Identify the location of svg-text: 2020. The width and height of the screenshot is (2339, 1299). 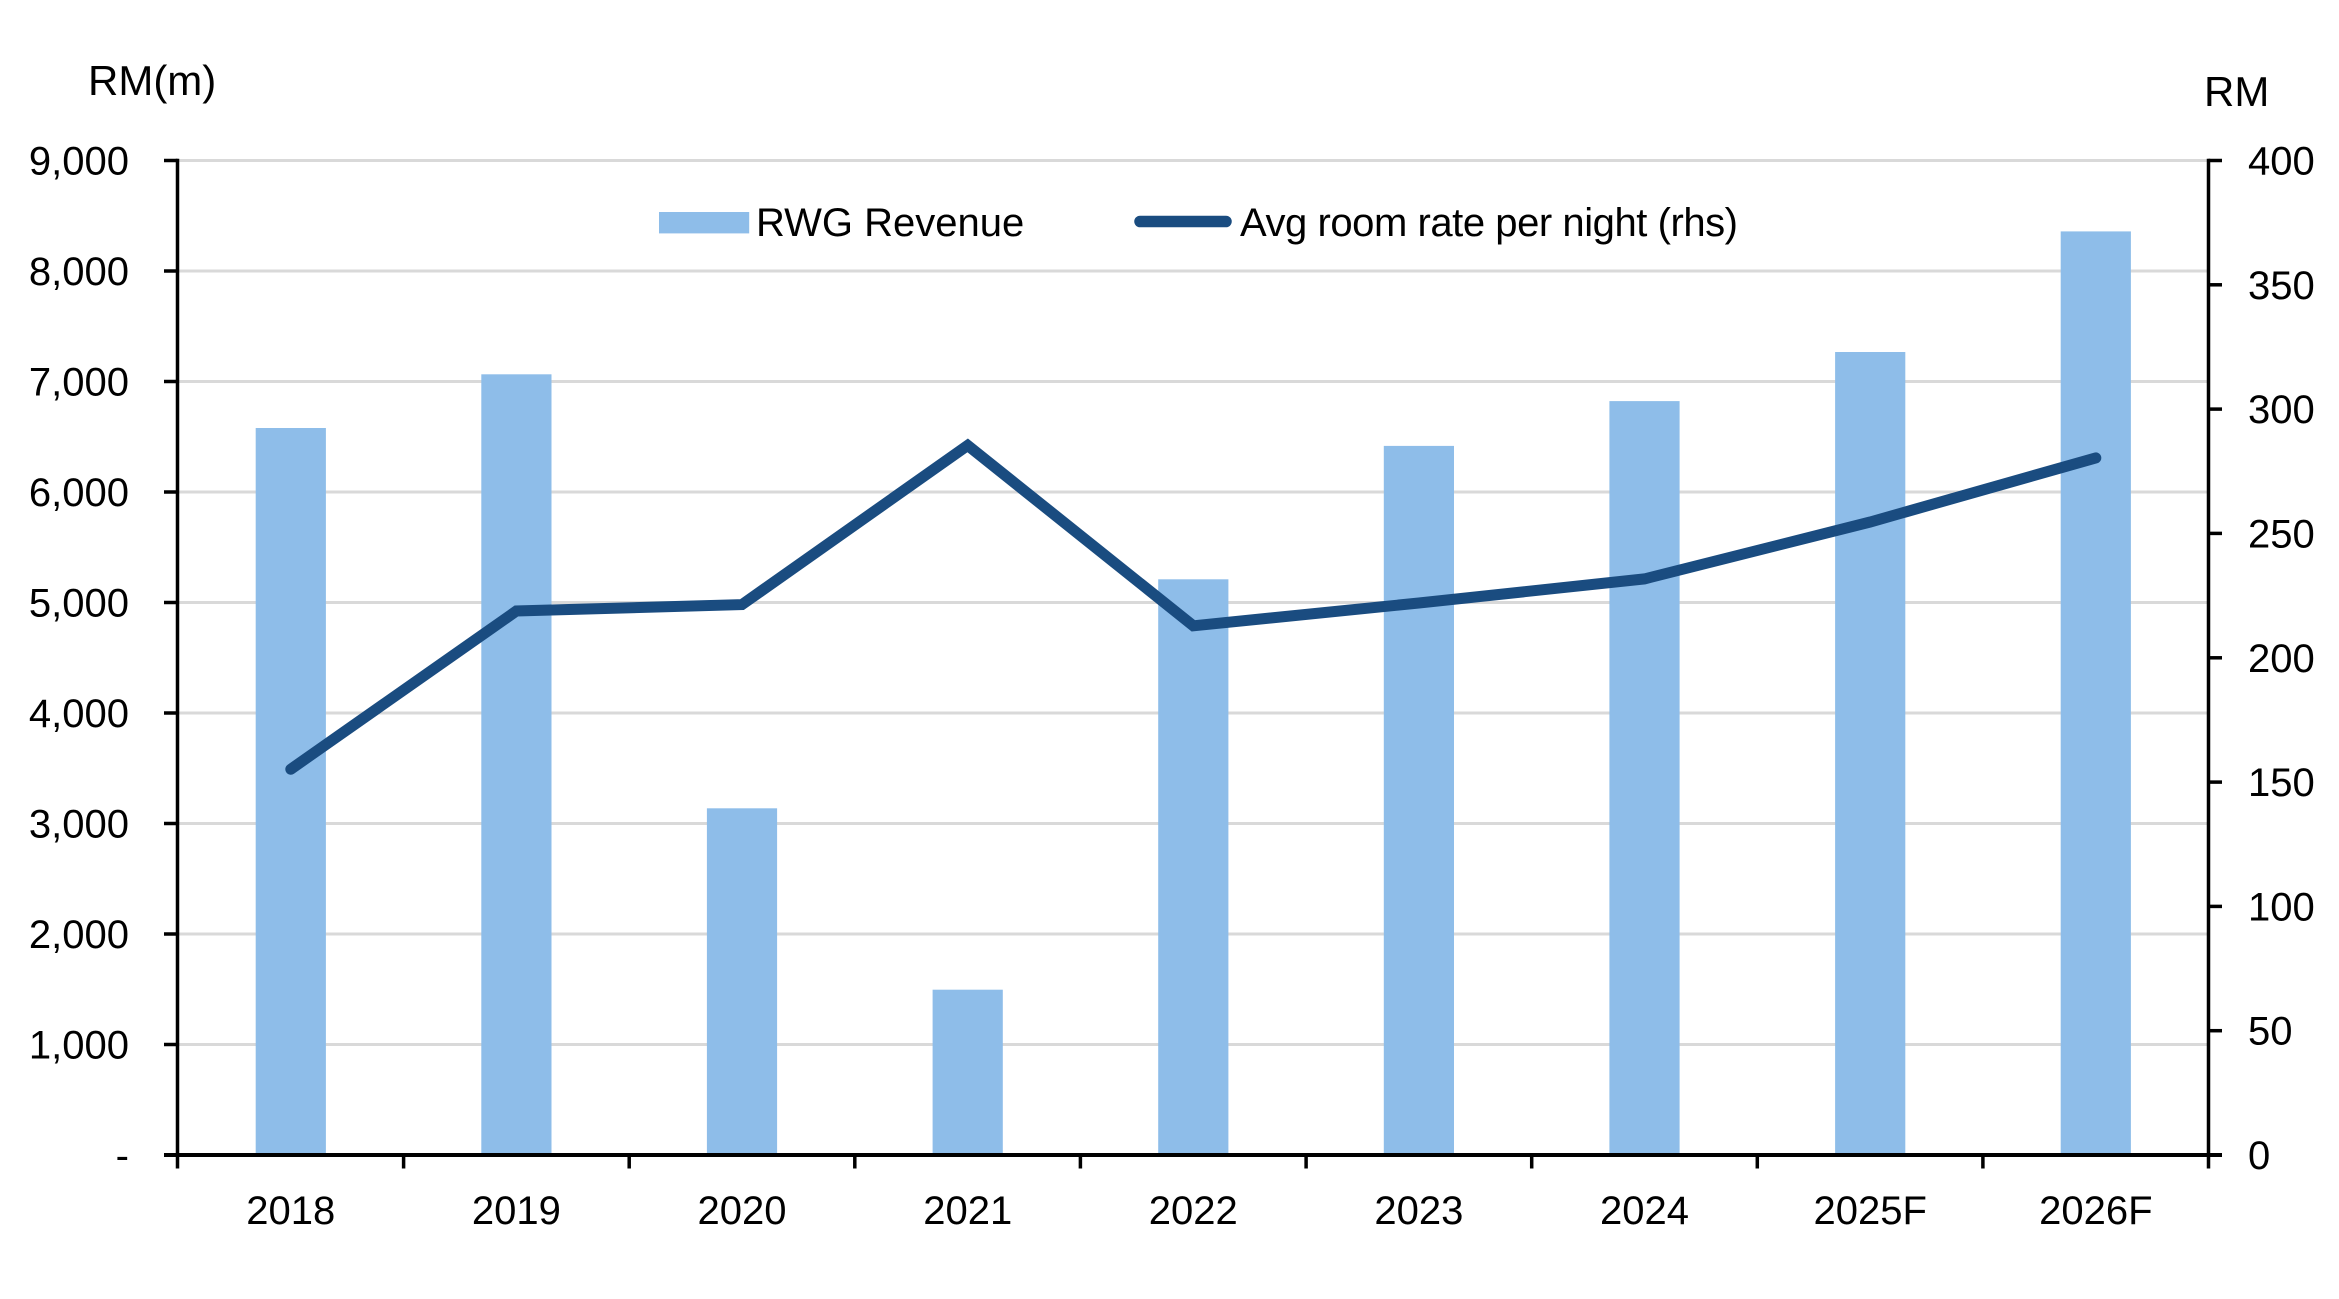
(742, 1211).